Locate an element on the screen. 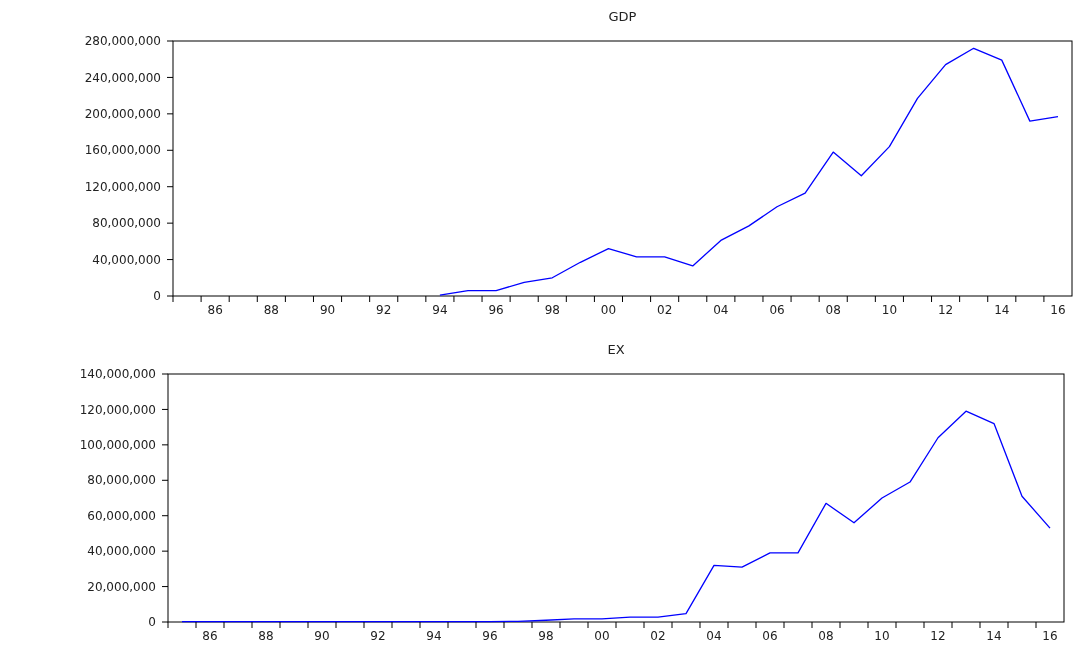  chart-title: EX is located at coordinates (616, 349).